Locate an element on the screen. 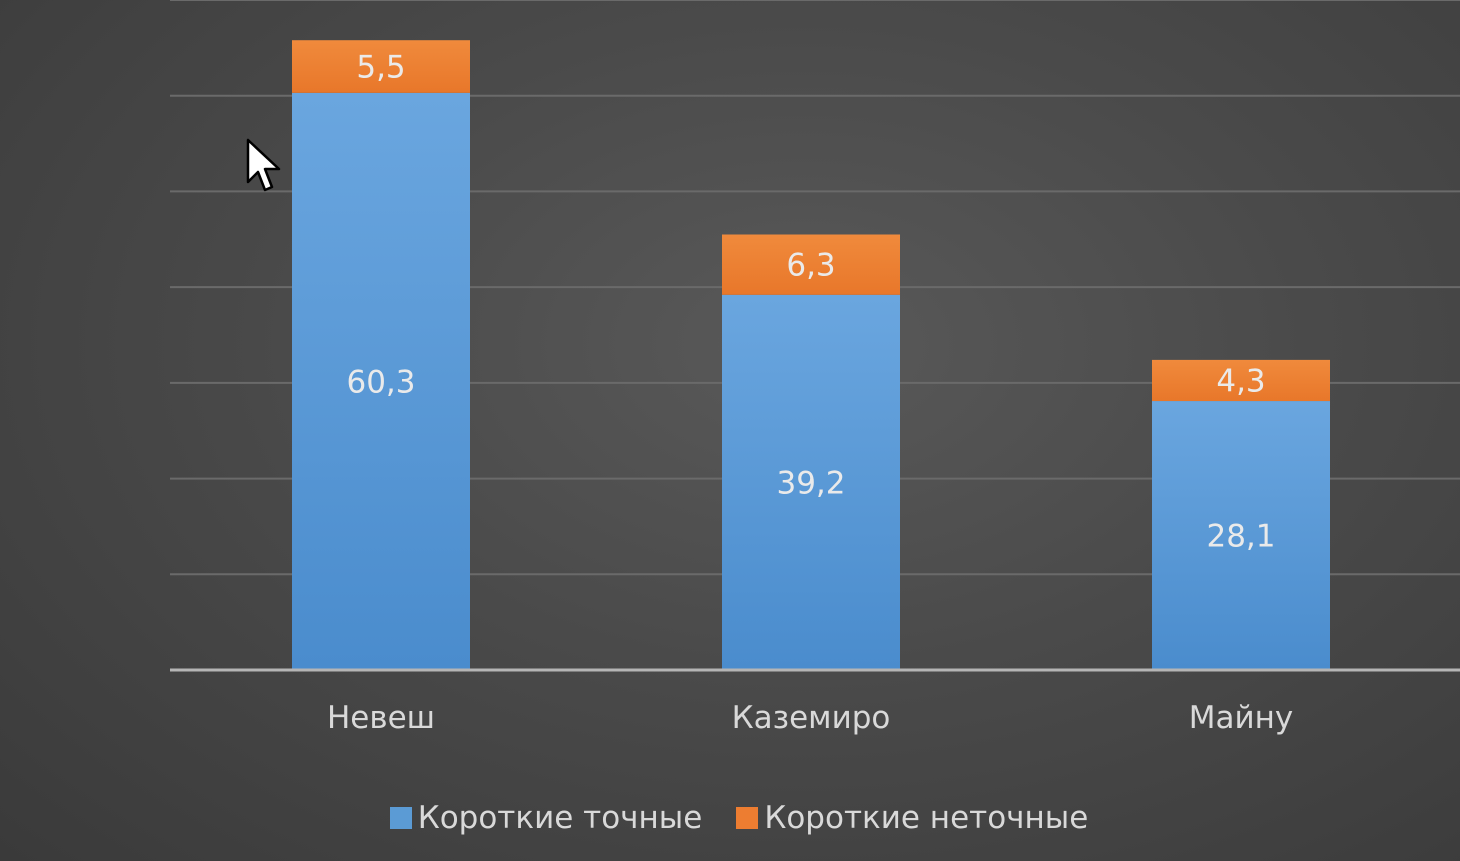  x-axis: Невеш Каземиро Майну is located at coordinates (815, 702).